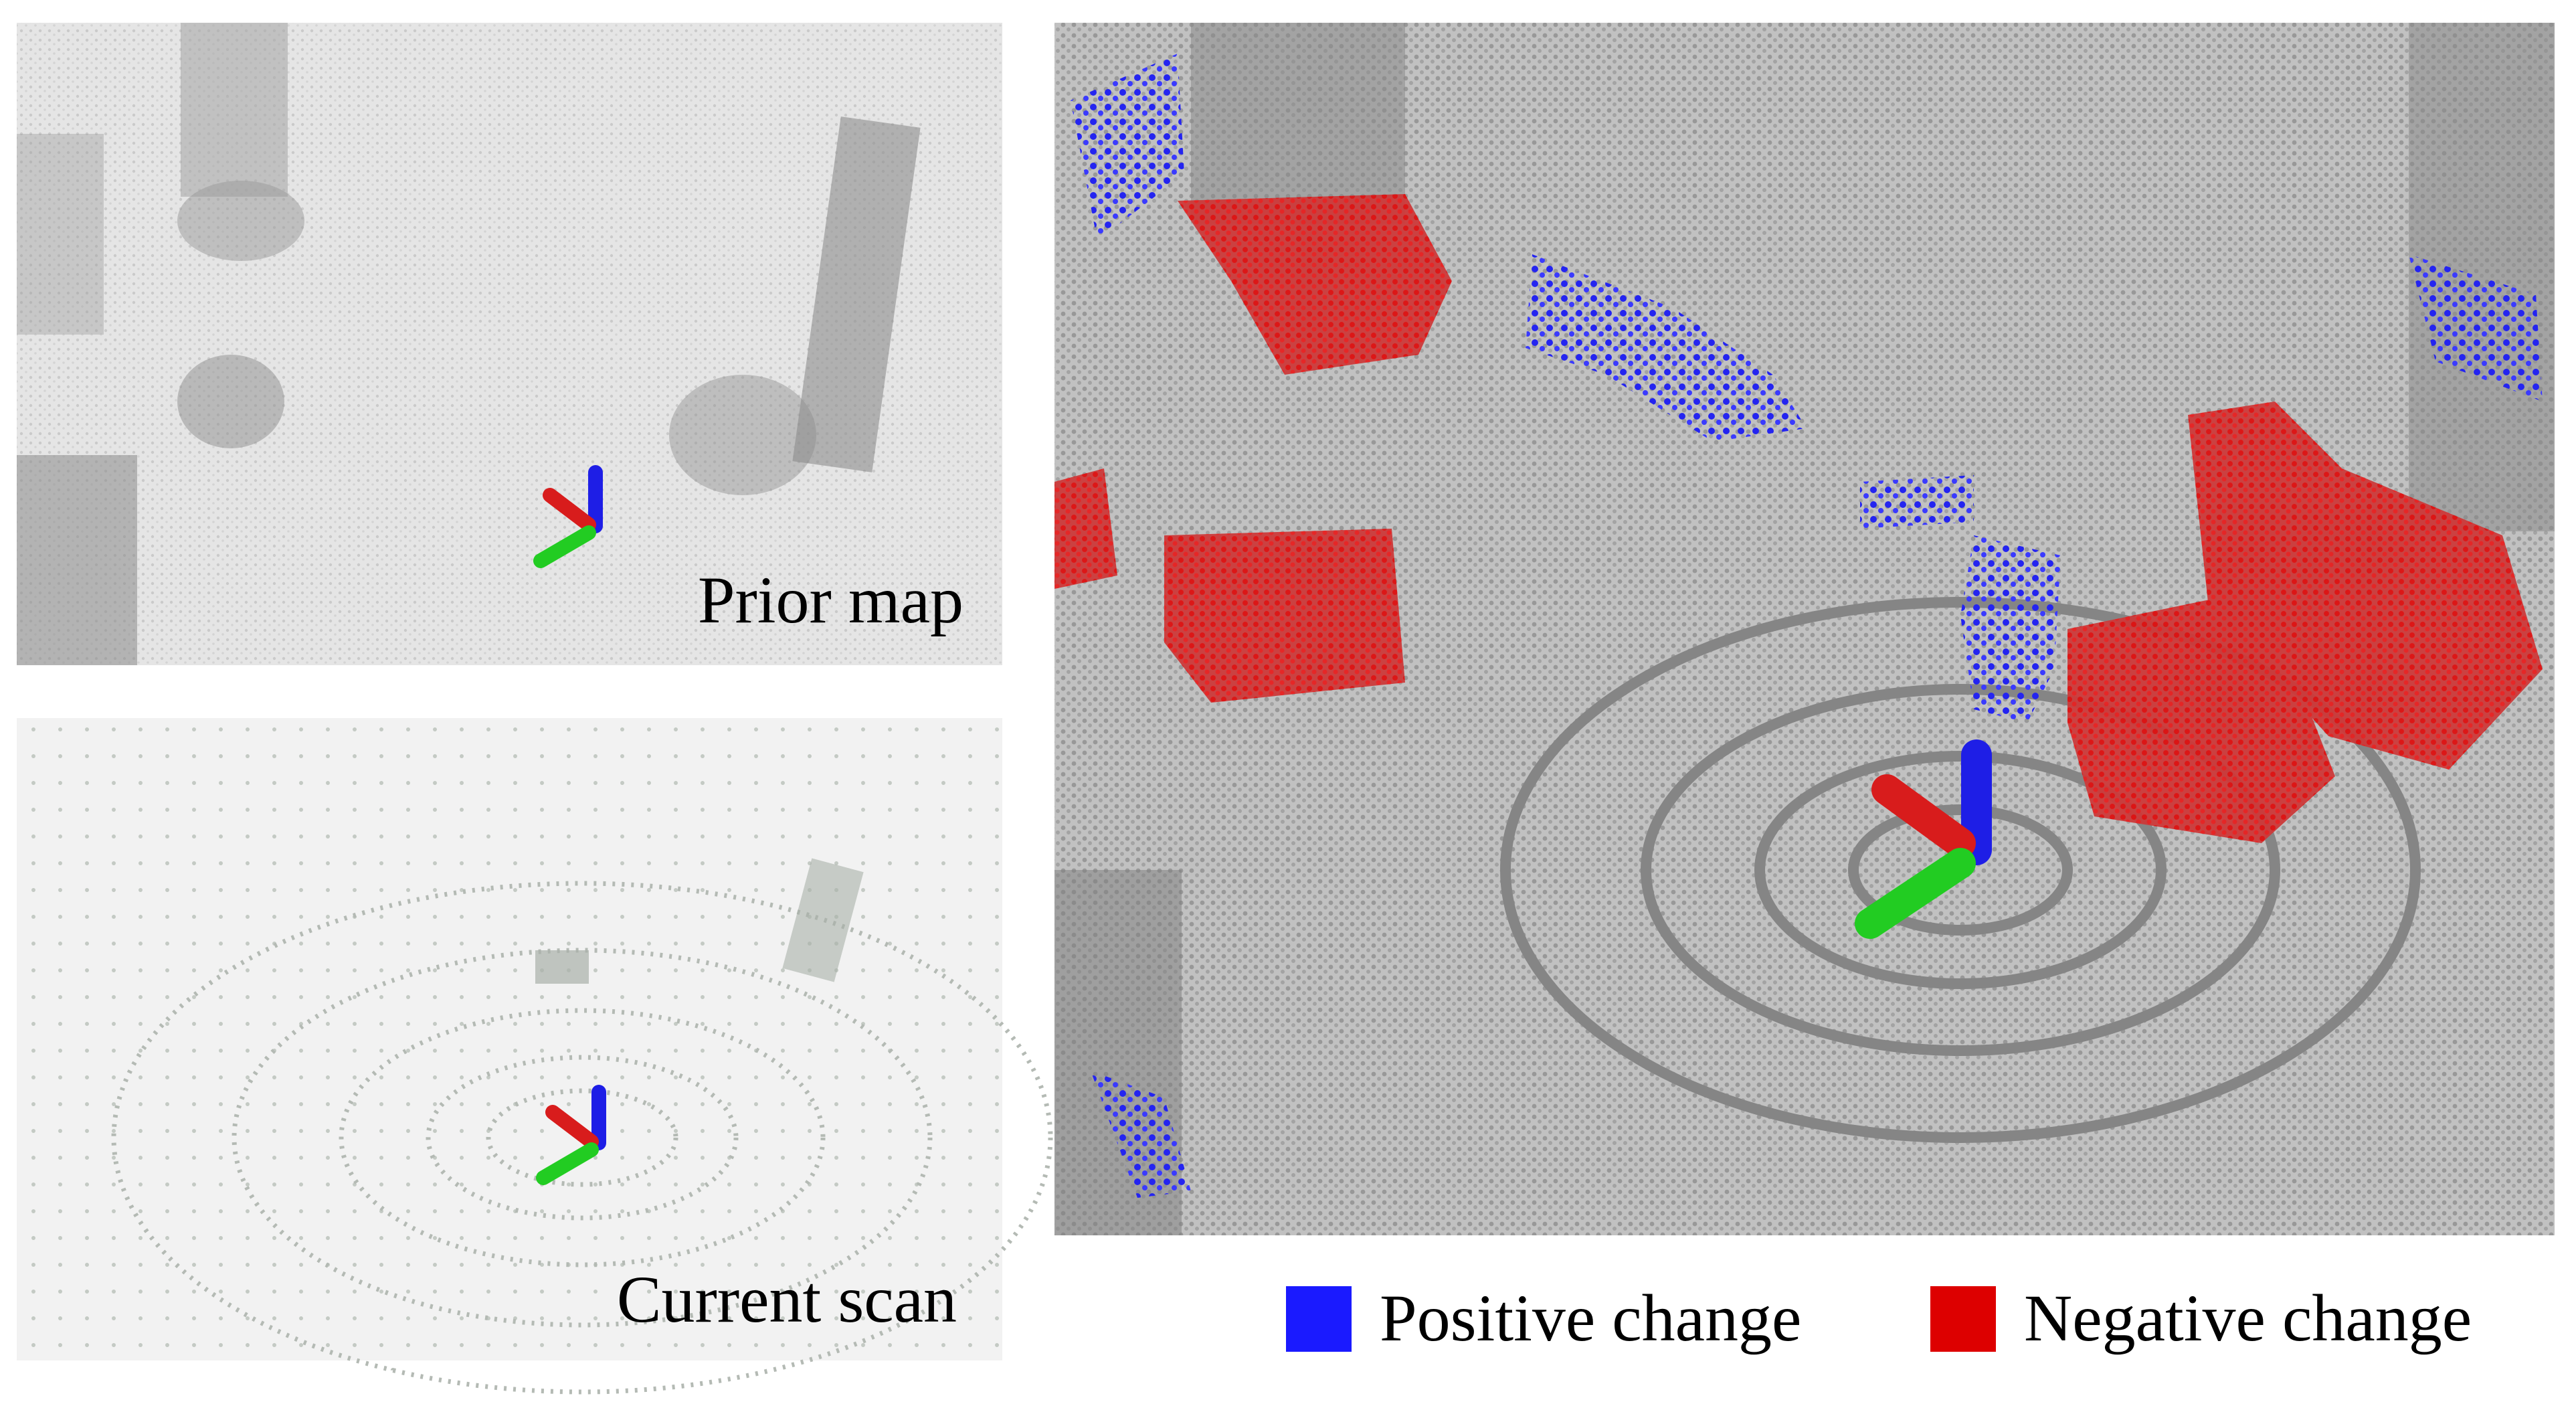 This screenshot has width=2576, height=1412. I want to click on panel-label: Current scan, so click(787, 1299).